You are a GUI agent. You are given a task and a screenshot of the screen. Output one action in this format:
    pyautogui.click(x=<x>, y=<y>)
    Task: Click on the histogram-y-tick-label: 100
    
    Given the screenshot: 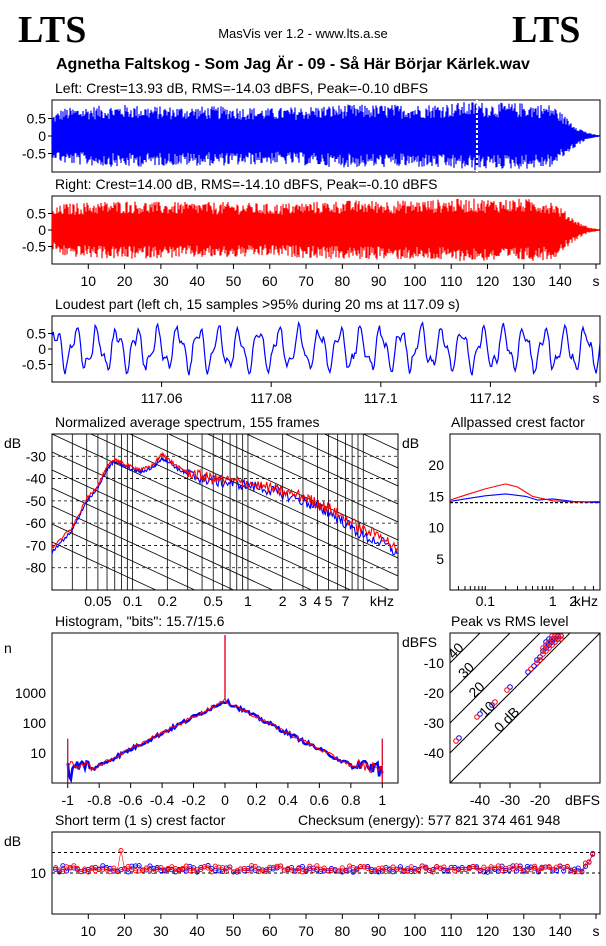 What is the action you would take?
    pyautogui.click(x=35, y=723)
    